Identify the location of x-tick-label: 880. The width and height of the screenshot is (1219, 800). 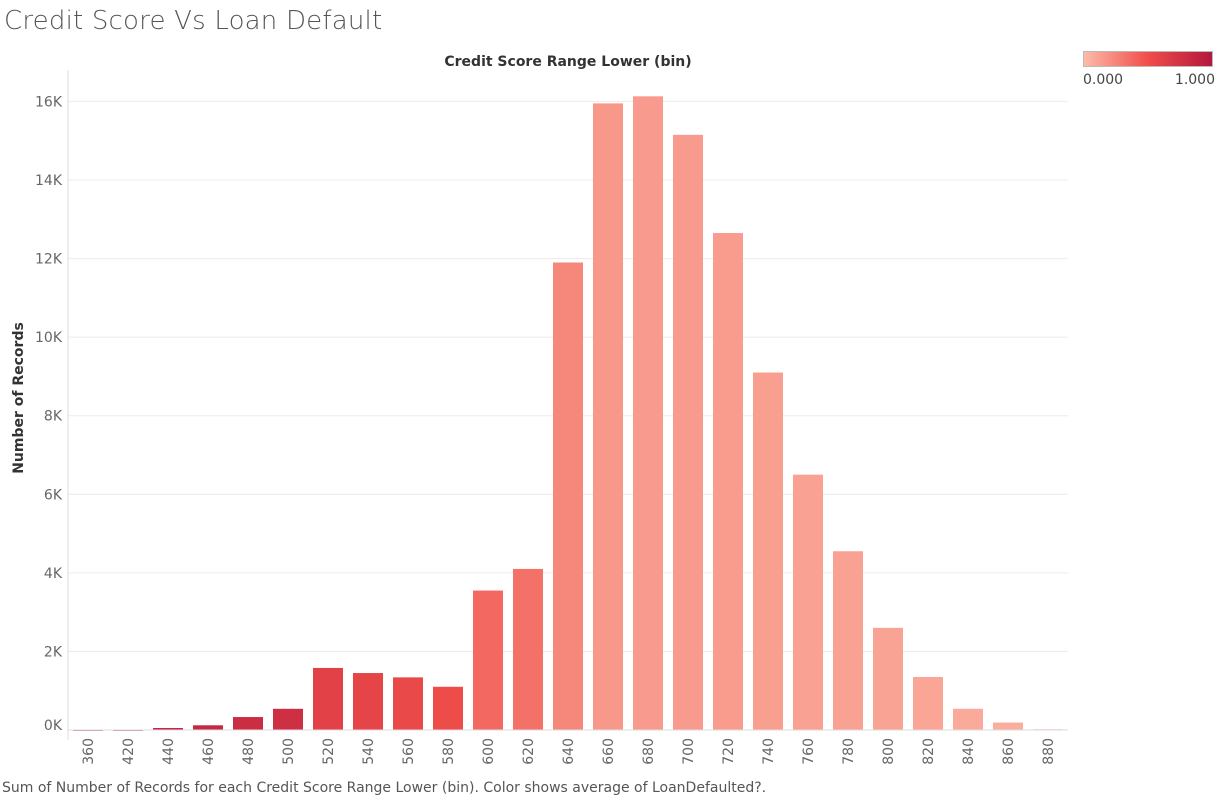
(1049, 751).